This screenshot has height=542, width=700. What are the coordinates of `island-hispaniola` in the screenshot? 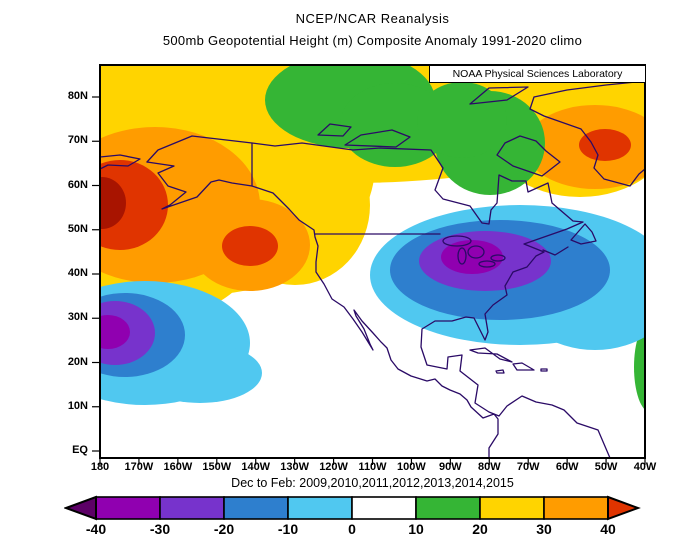 It's located at (523, 366).